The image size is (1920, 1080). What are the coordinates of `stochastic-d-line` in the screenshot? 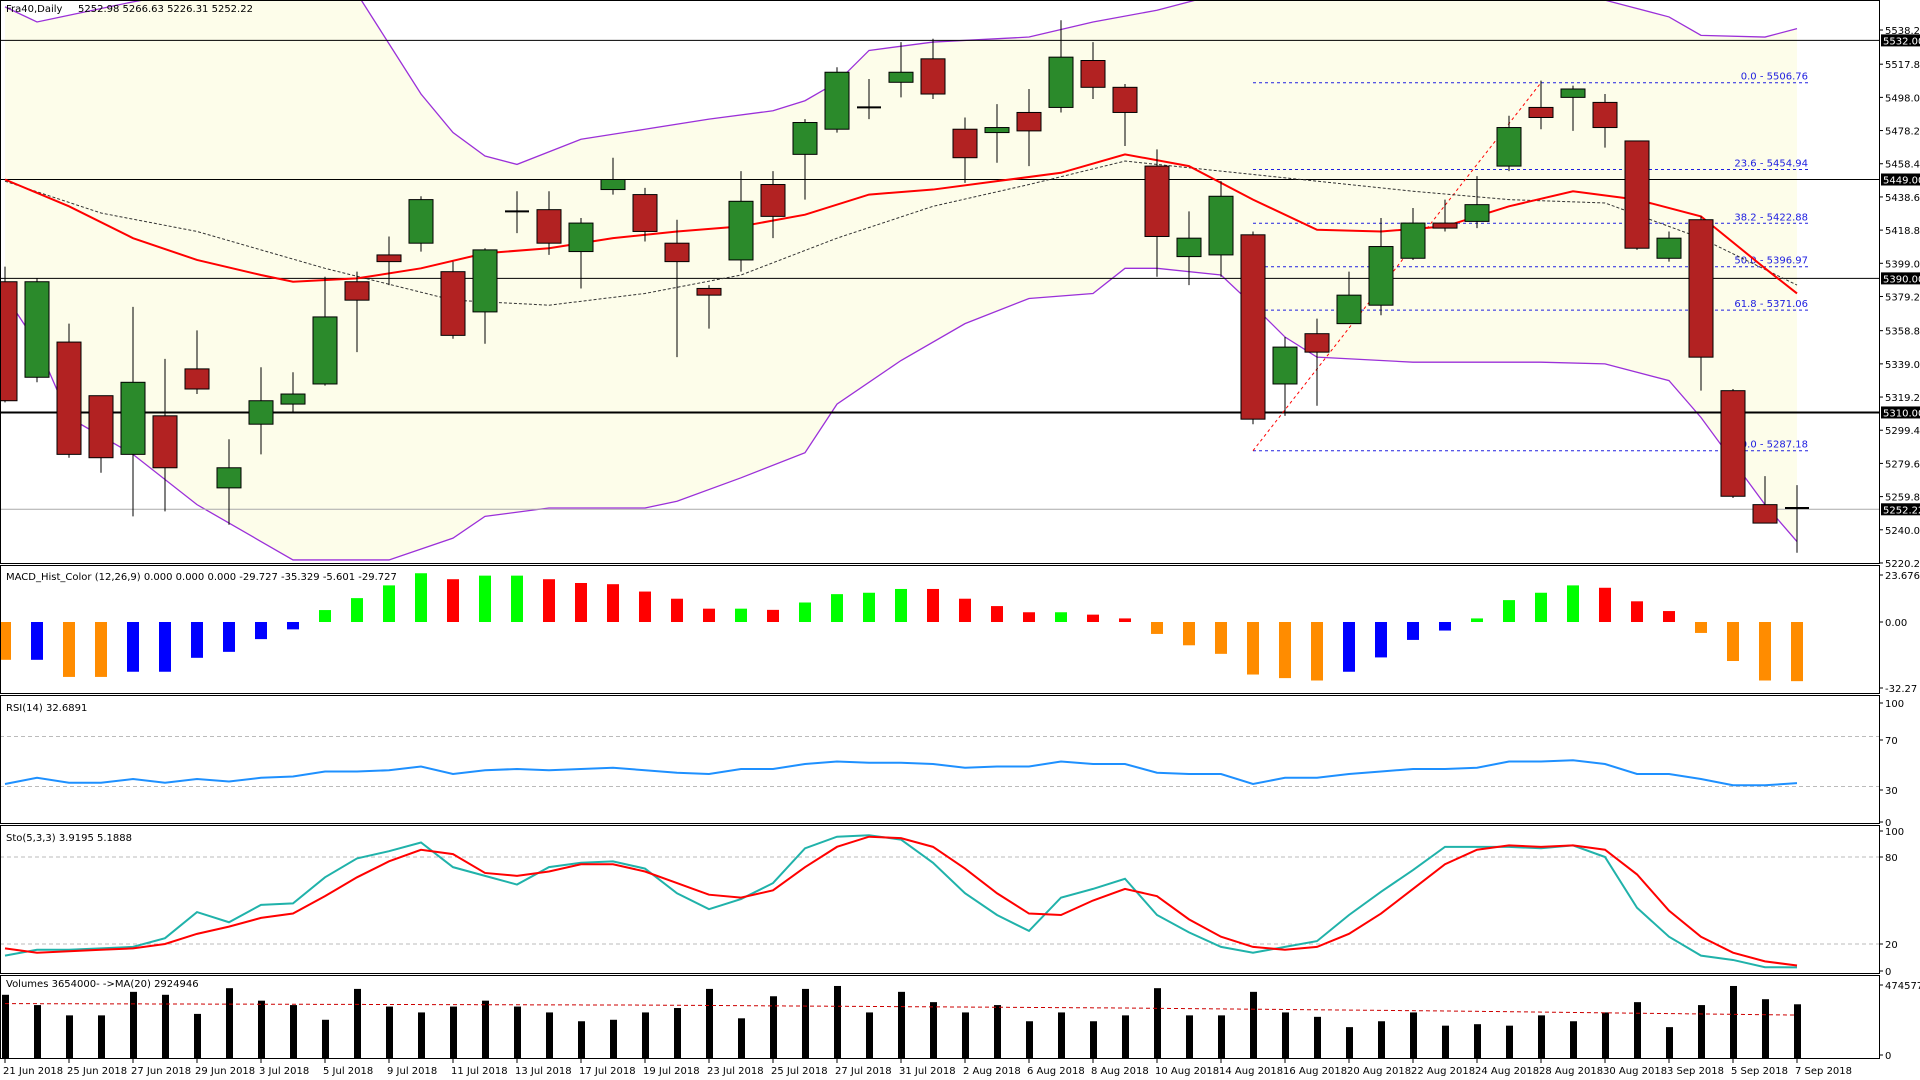 It's located at (901, 901).